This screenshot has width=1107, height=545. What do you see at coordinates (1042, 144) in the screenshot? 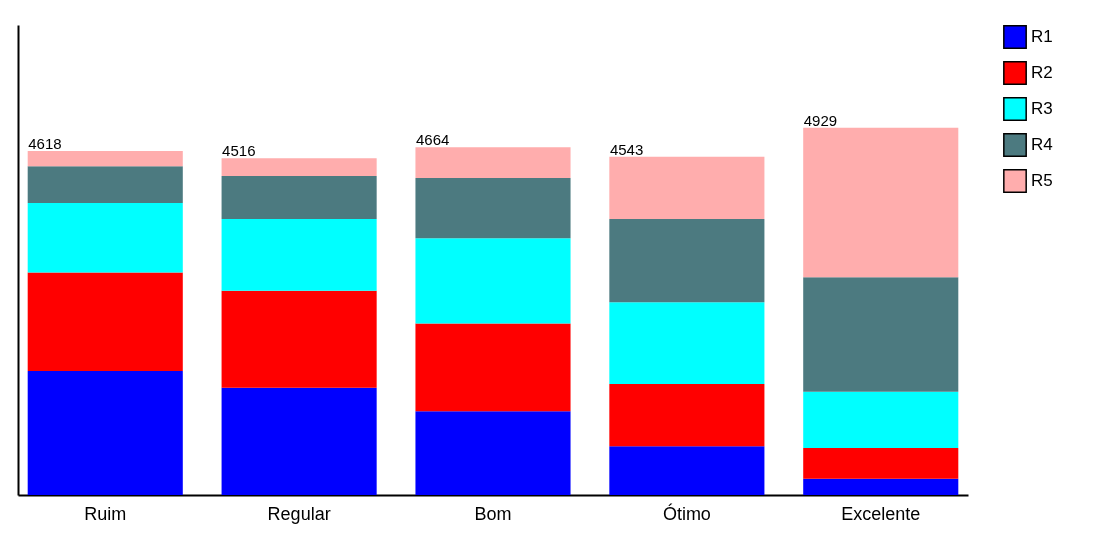
I see `legend-label: R4` at bounding box center [1042, 144].